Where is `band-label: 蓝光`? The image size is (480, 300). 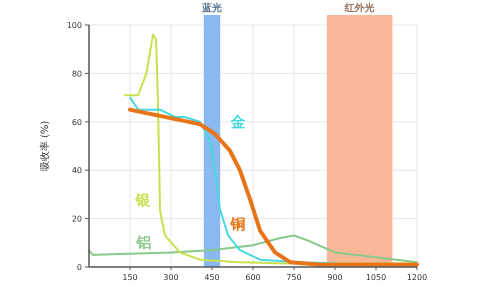 band-label: 蓝光 is located at coordinates (211, 8).